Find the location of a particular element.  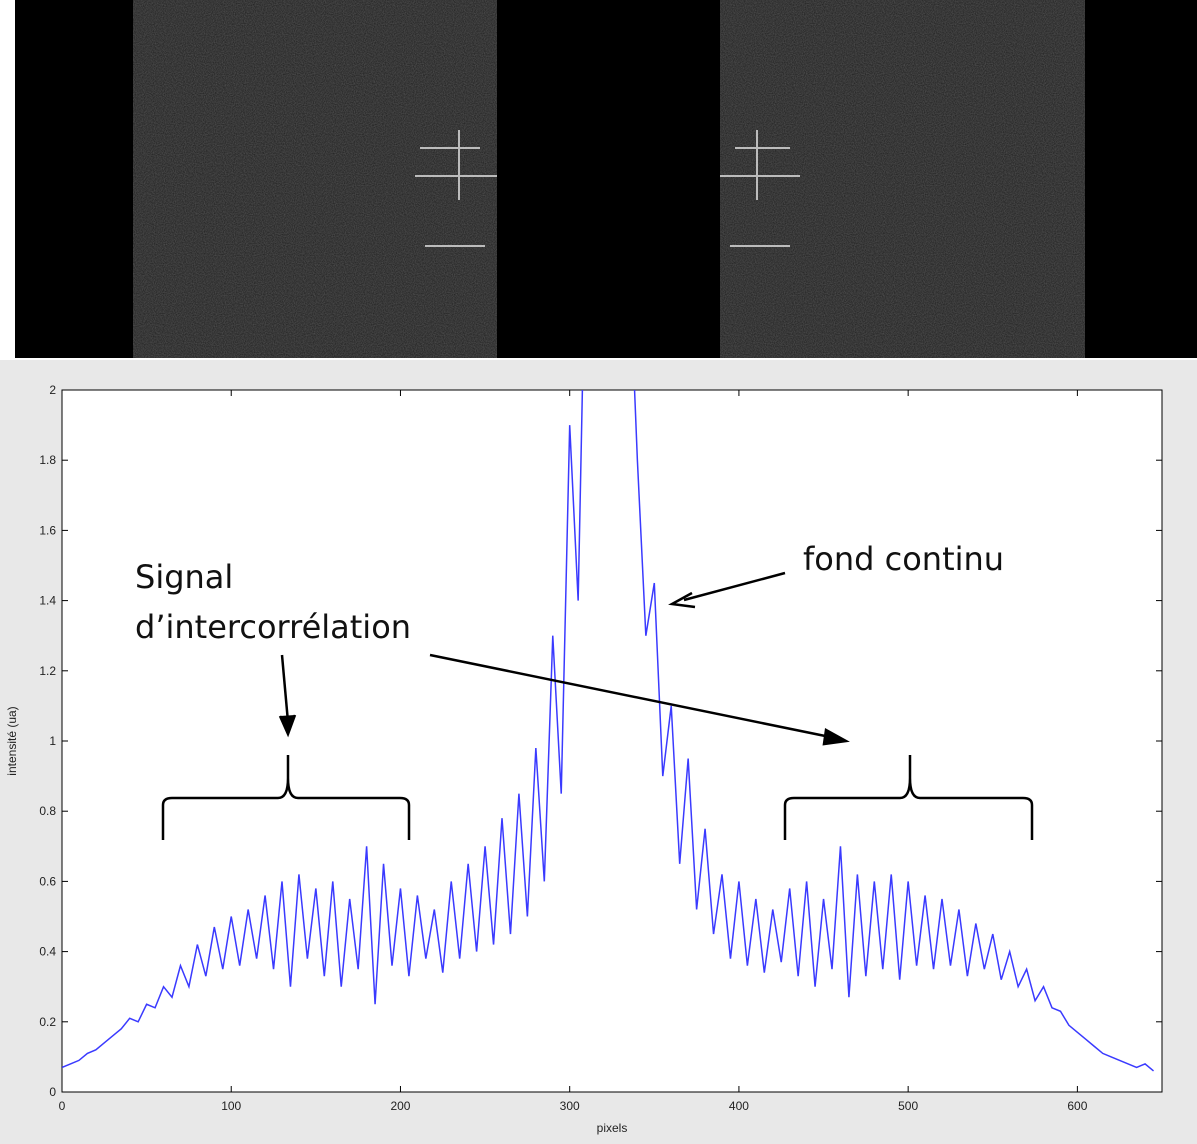

y-tick-label: 0 is located at coordinates (52, 1092).